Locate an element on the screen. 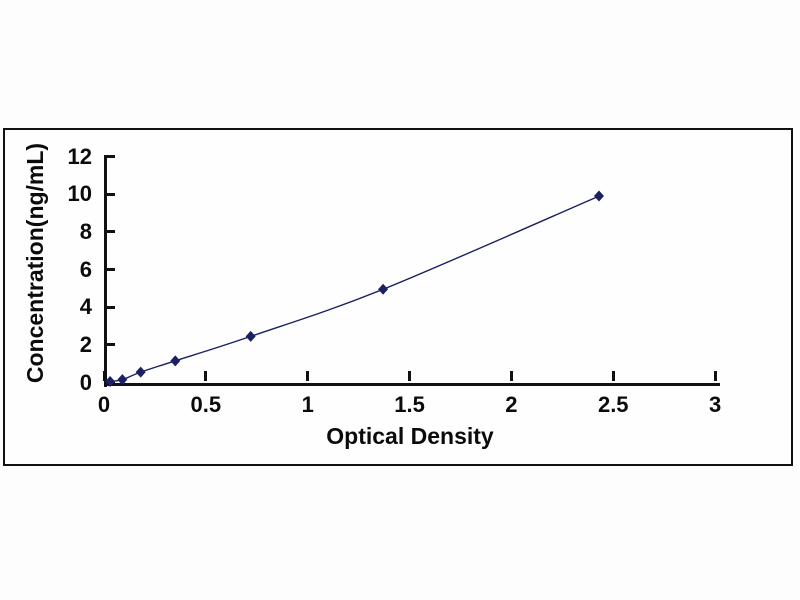 This screenshot has width=800, height=600. x-tick-label: 1.5 is located at coordinates (409, 404).